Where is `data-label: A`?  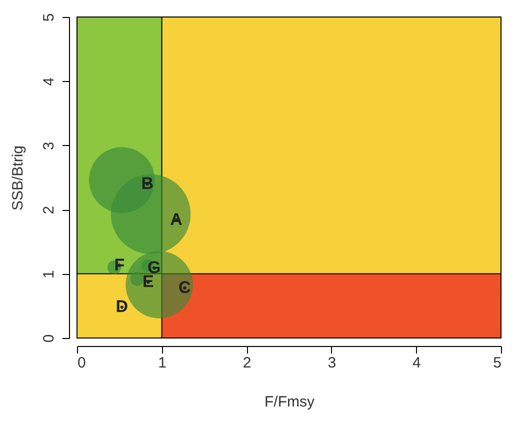 data-label: A is located at coordinates (176, 219).